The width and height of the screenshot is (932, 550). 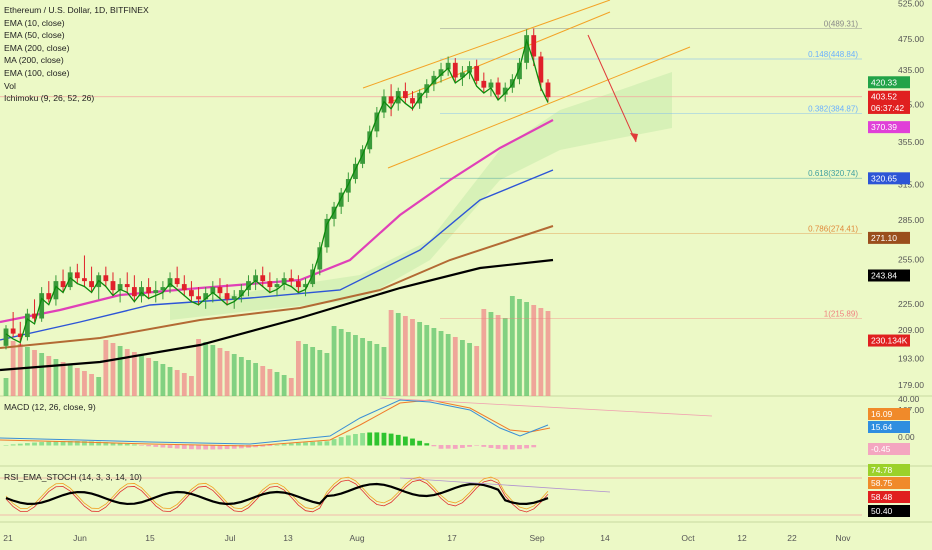 I want to click on price-tag-label: 403.52, so click(x=884, y=97).